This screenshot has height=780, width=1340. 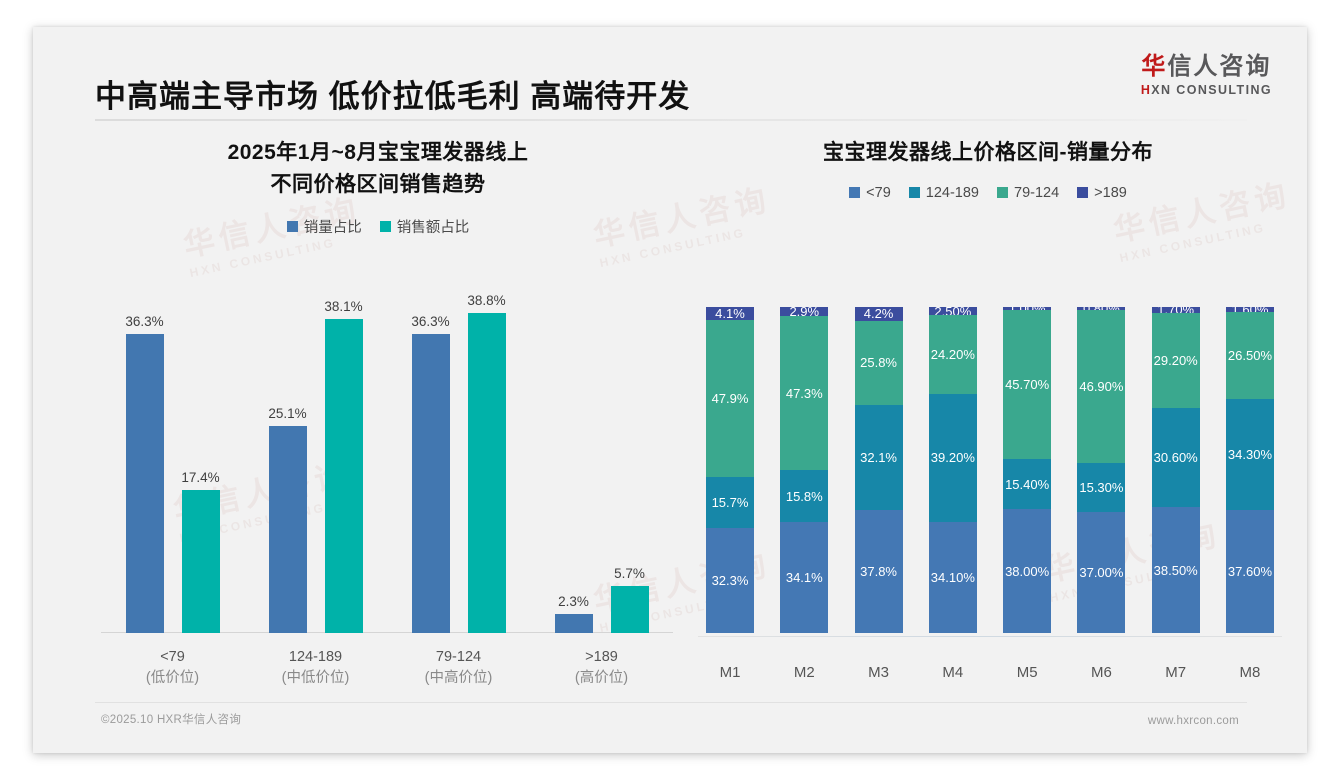 What do you see at coordinates (1102, 193) in the screenshot?
I see `legend-item: >189` at bounding box center [1102, 193].